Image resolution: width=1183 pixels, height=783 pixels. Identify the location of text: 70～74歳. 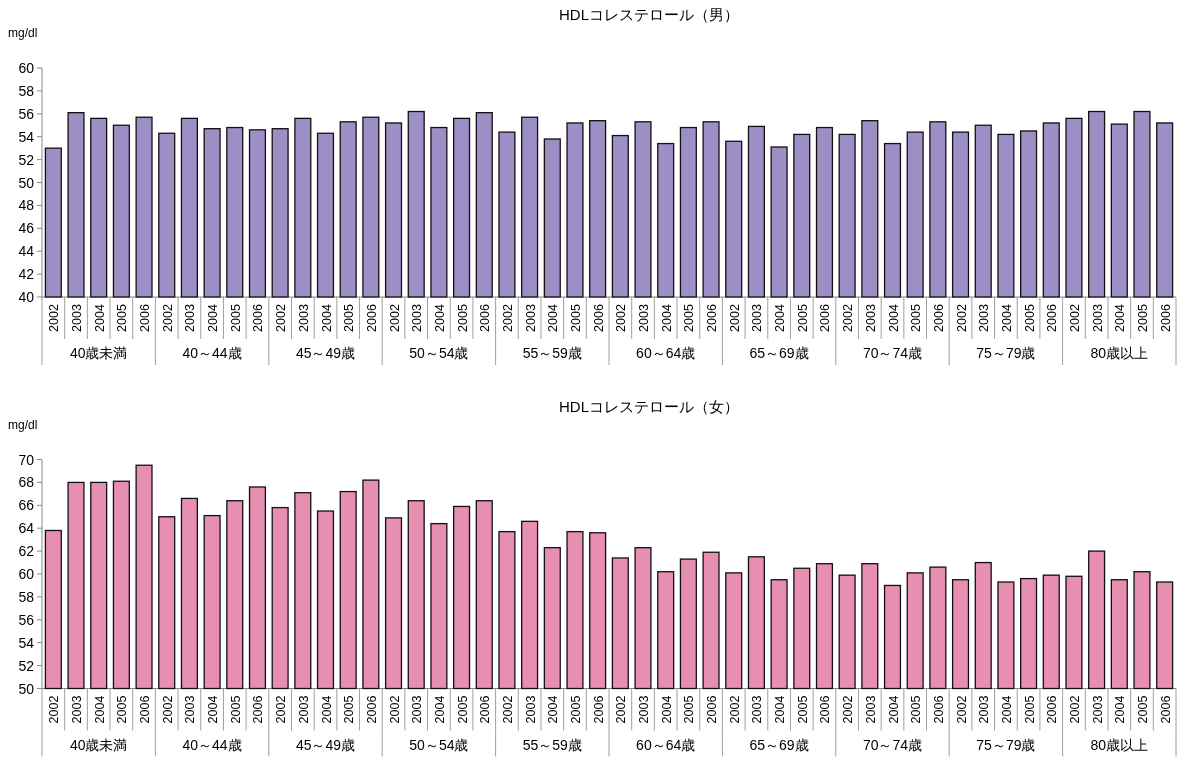
(892, 744).